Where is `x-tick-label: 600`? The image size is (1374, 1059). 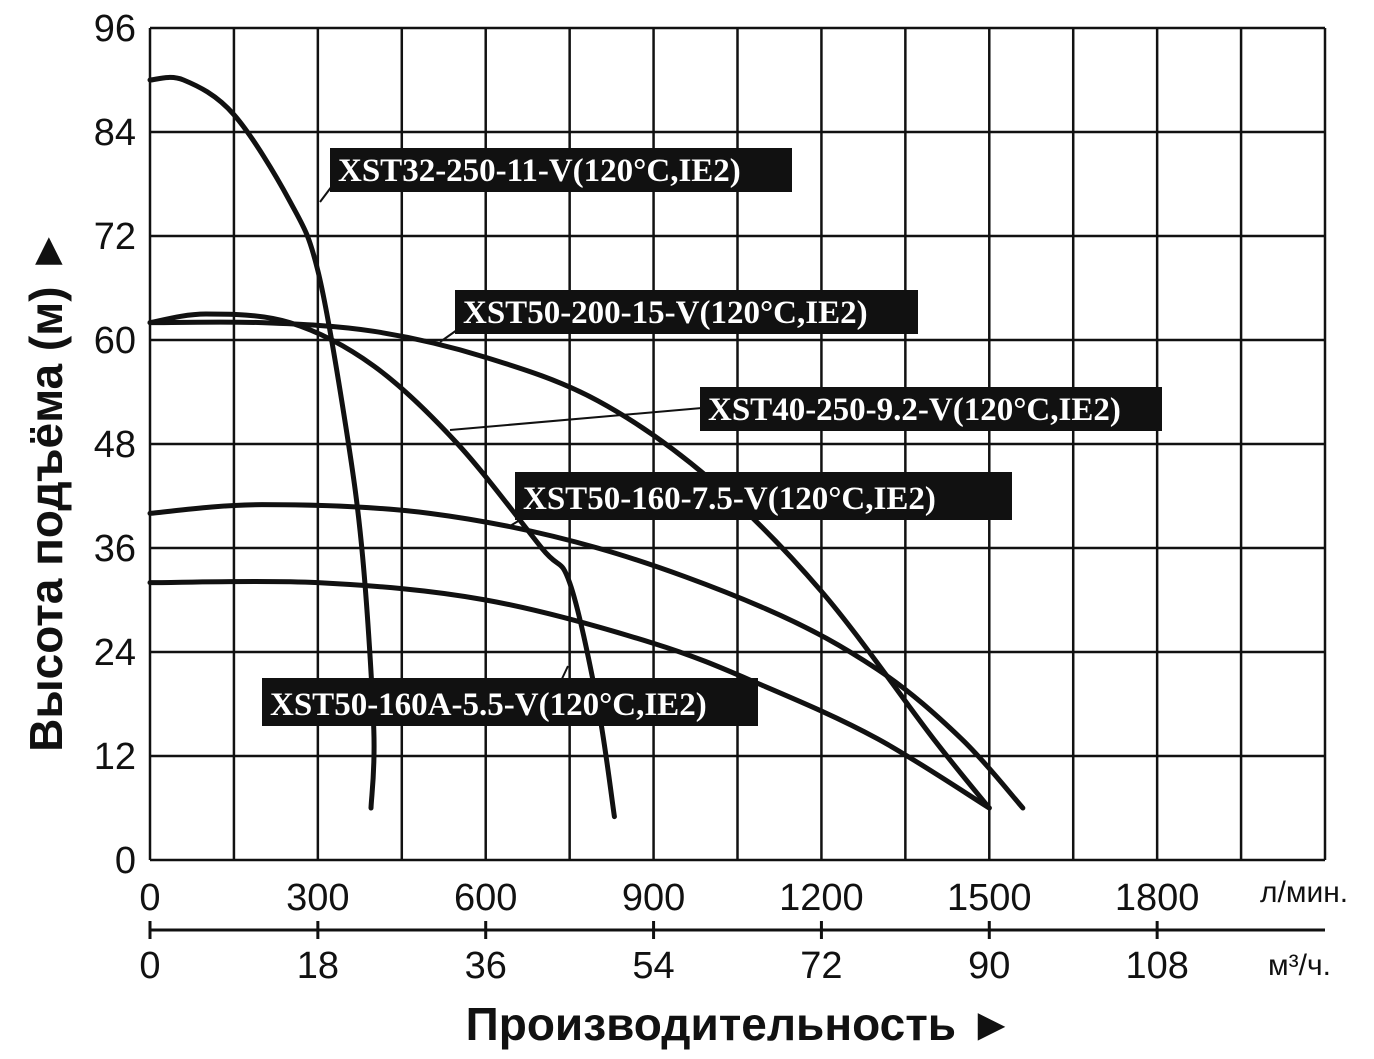 x-tick-label: 600 is located at coordinates (485, 898).